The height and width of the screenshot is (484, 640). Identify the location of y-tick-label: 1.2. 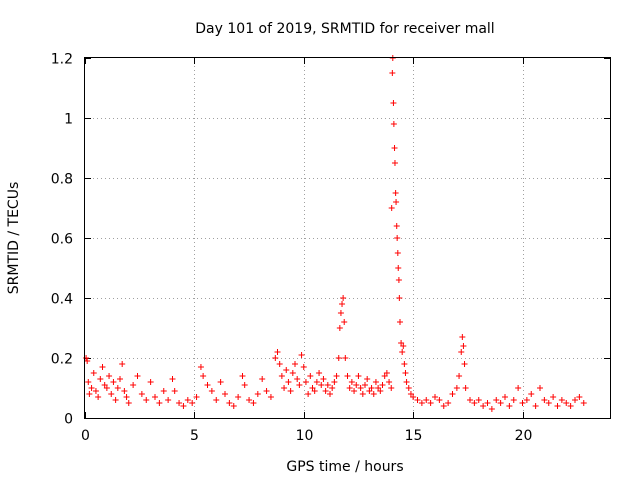
(62, 60).